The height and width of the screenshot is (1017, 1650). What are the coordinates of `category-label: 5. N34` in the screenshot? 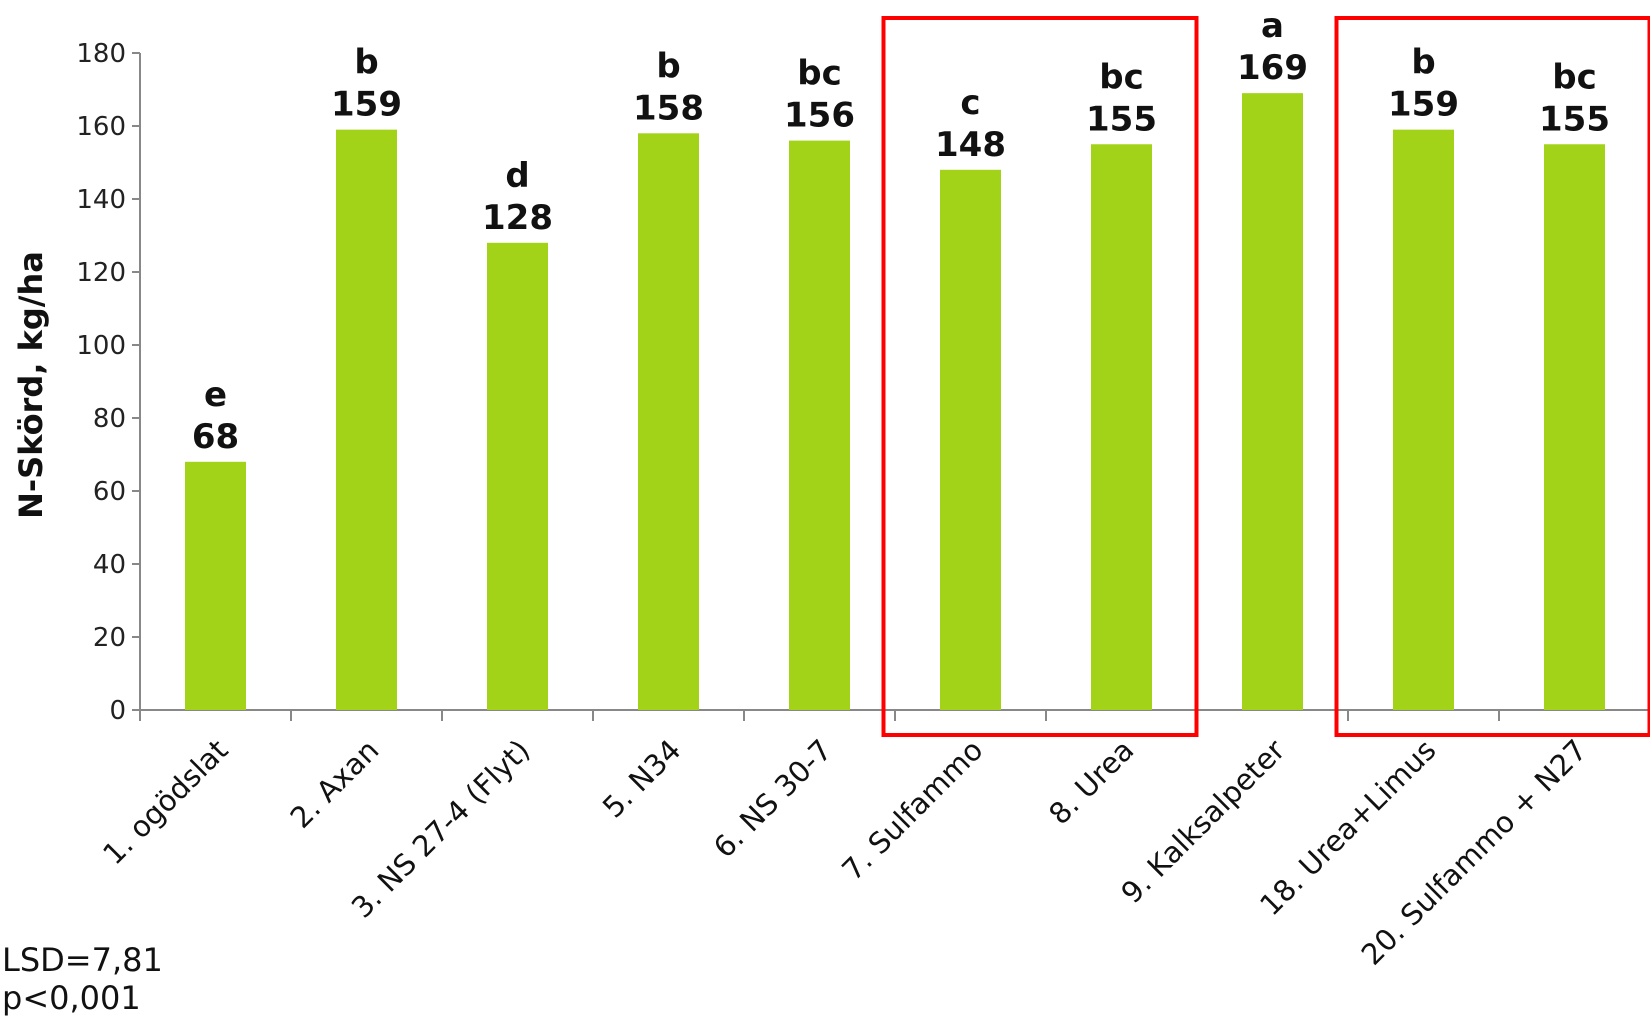 It's located at (642, 779).